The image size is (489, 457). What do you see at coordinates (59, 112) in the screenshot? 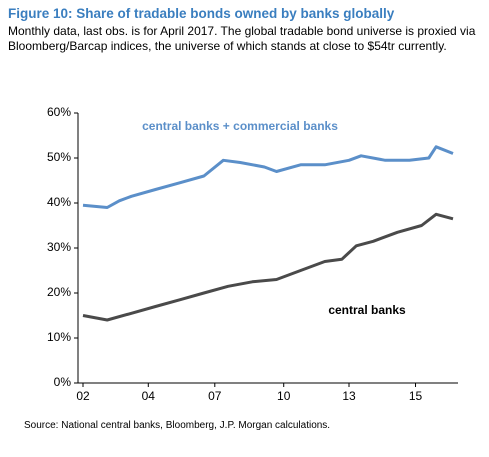
I see `y-tick-label: 60%` at bounding box center [59, 112].